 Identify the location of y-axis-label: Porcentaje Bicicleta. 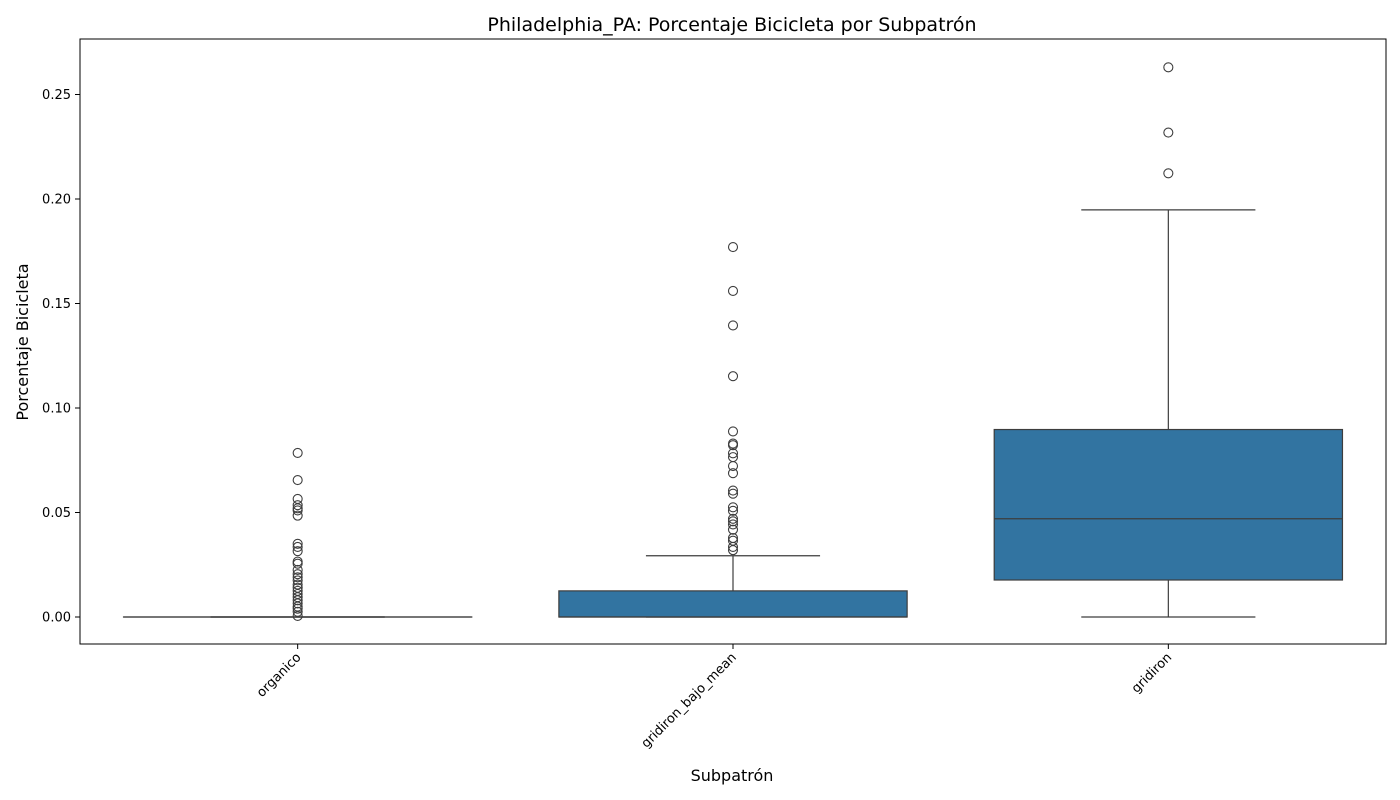
(22, 341).